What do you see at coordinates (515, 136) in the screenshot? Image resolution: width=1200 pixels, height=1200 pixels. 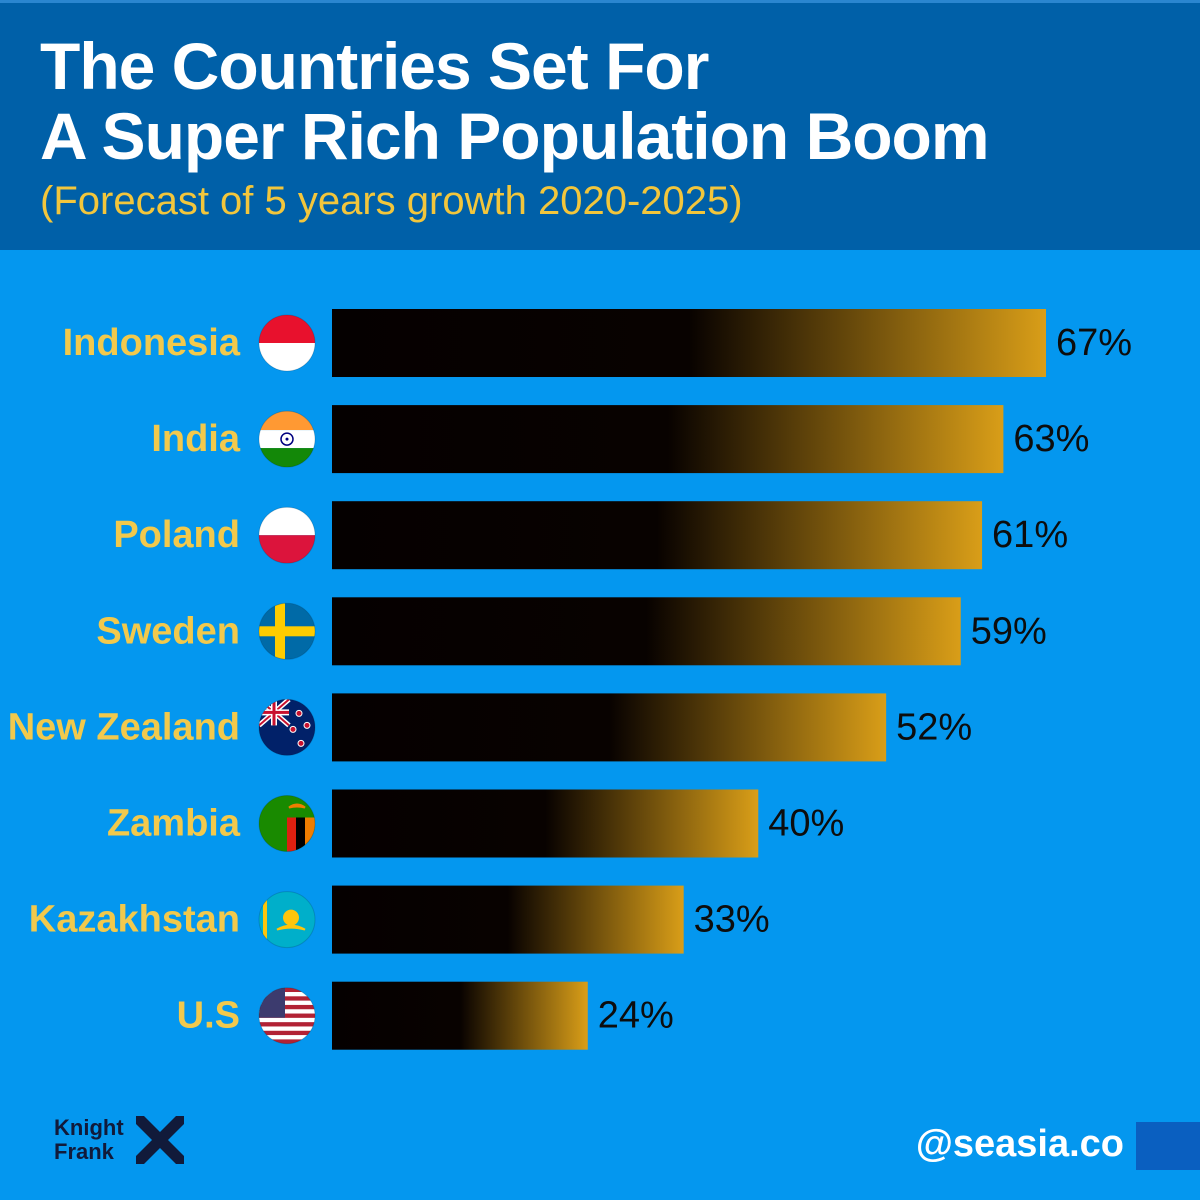 I see `title-line-2: A Super Rich Population Boom` at bounding box center [515, 136].